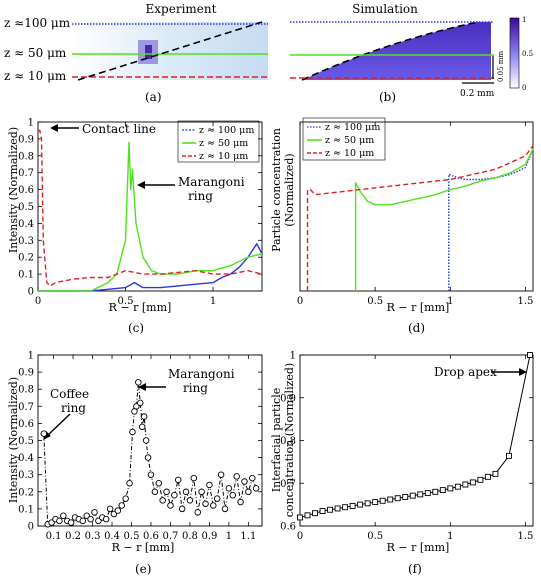 This screenshot has width=541, height=578. I want to click on experiment-title: Experiment, so click(181, 9).